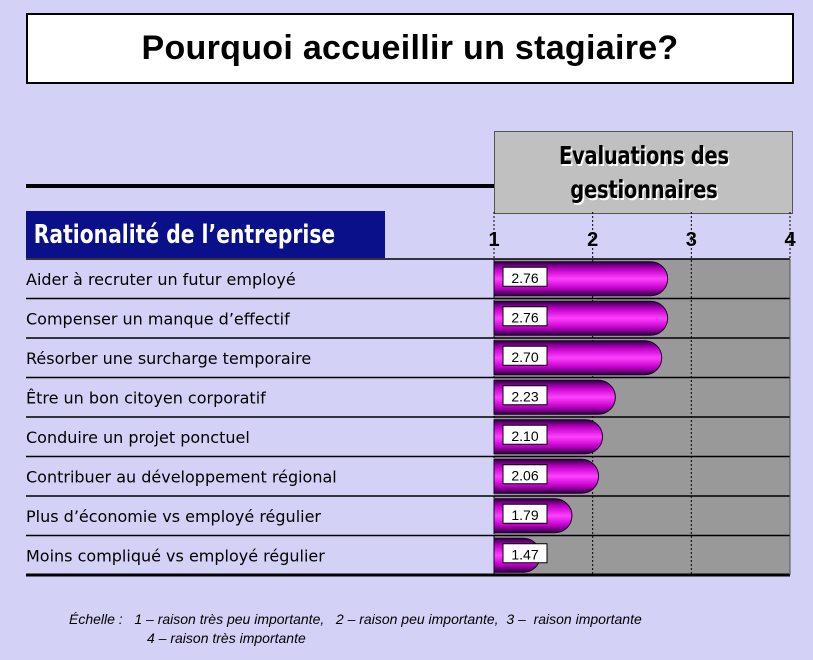  Describe the element at coordinates (592, 240) in the screenshot. I see `x-tick-label: 2` at that location.